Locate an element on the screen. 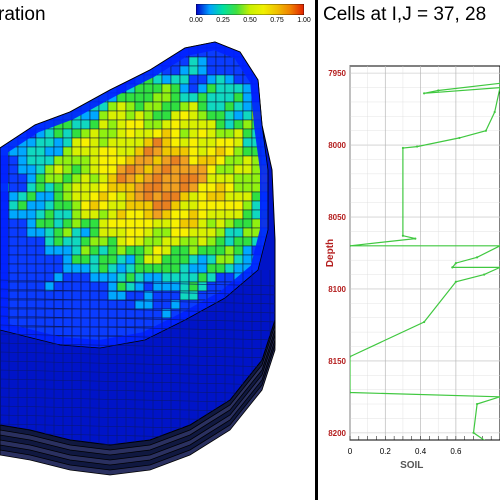 The height and width of the screenshot is (500, 500). color-legend-tick: 0.25 is located at coordinates (223, 20).